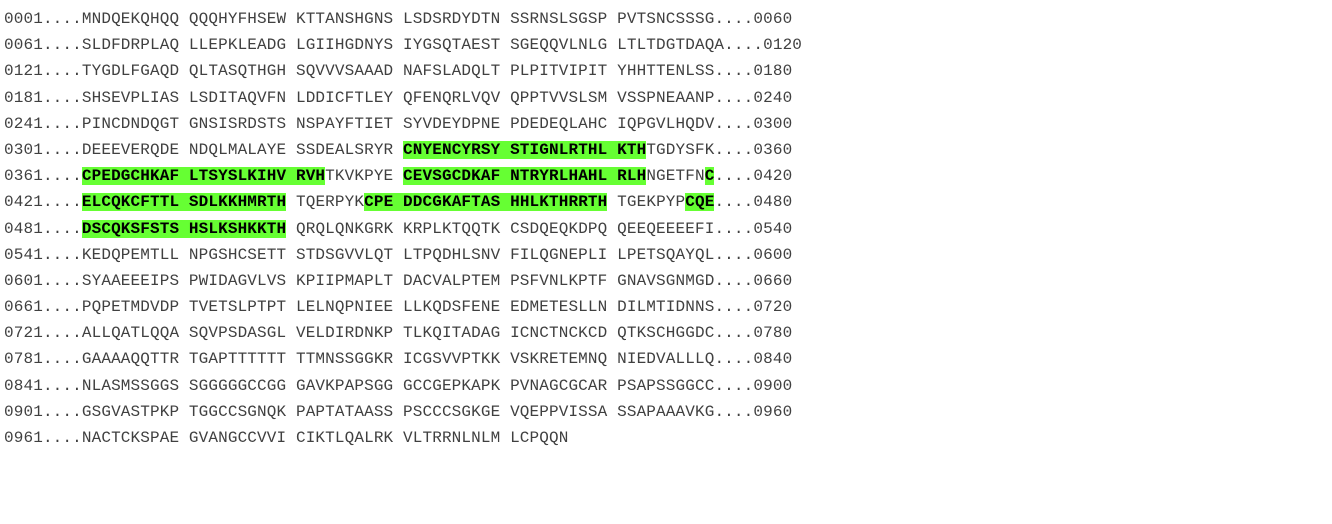 This screenshot has height=524, width=1332. What do you see at coordinates (773, 123) in the screenshot?
I see `line-end-number: 0300` at bounding box center [773, 123].